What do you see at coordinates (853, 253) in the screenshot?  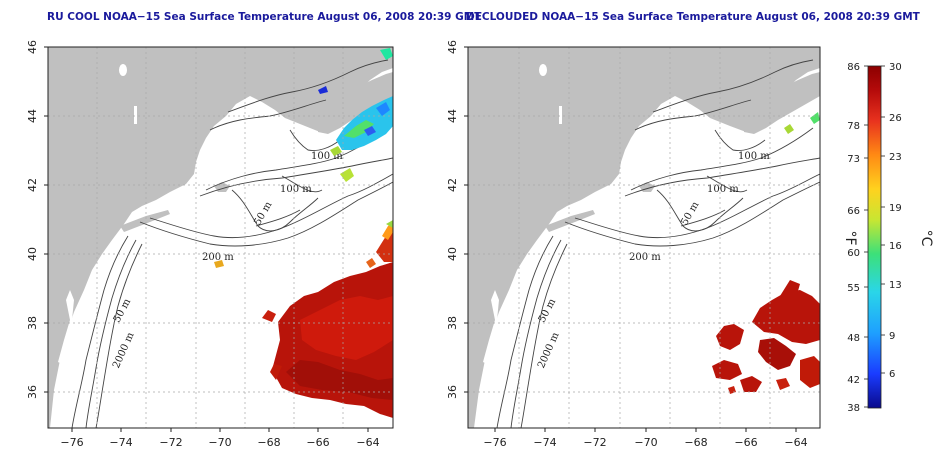 I see `colorbar-f-tick: 60` at bounding box center [853, 253].